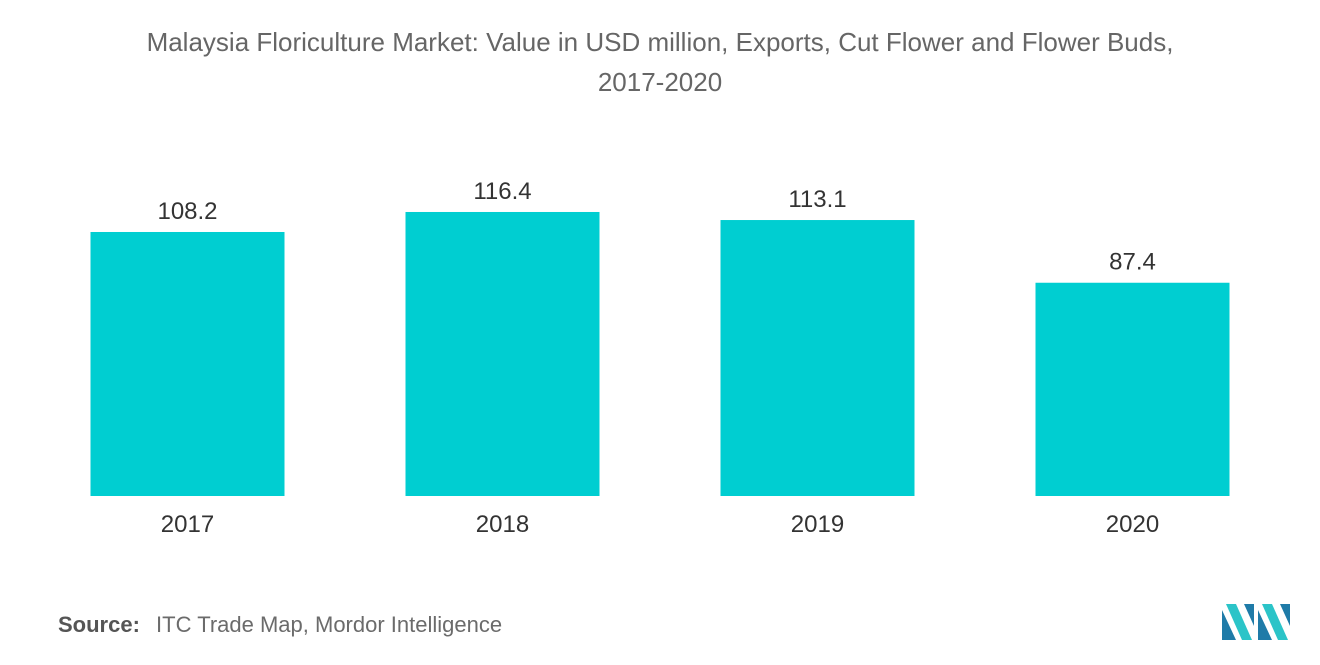  I want to click on x-tick-label-2020: 2020, so click(1132, 524).